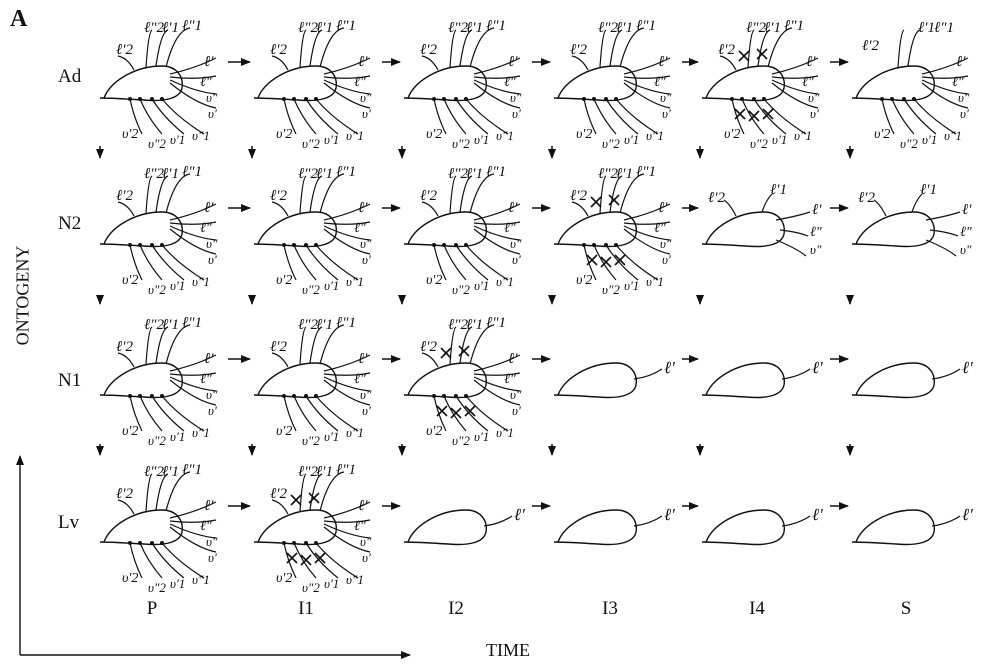 The image size is (981, 670). What do you see at coordinates (462, 230) in the screenshot?
I see `leg-segment-N2-I2: ℓ'2 ℓ"2ℓ'1 ℓ"1 ℓ' ℓ"υ"υ' υ'2 υ"2 υ'1 υ"1` at bounding box center [462, 230].